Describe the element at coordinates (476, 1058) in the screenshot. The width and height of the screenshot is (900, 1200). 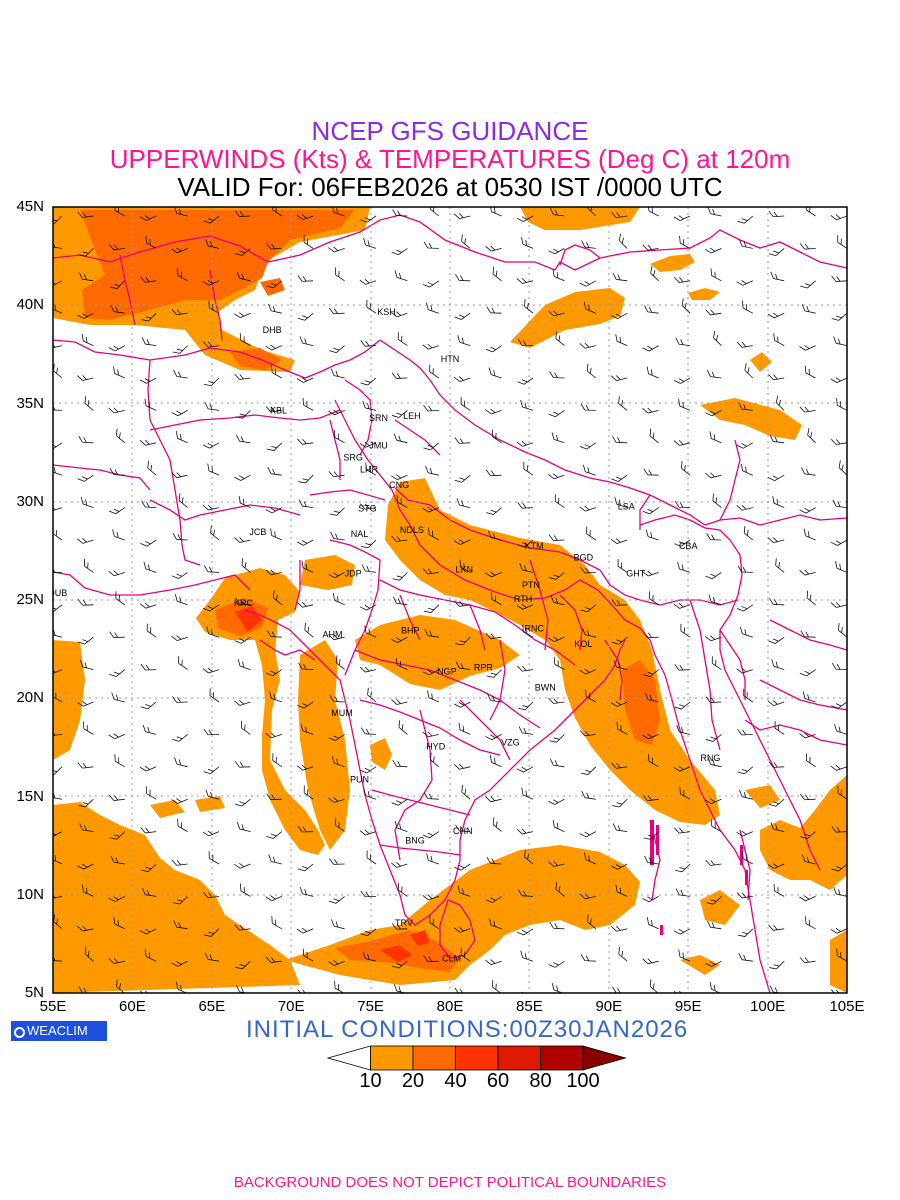
I see `colorbar-boxes` at that location.